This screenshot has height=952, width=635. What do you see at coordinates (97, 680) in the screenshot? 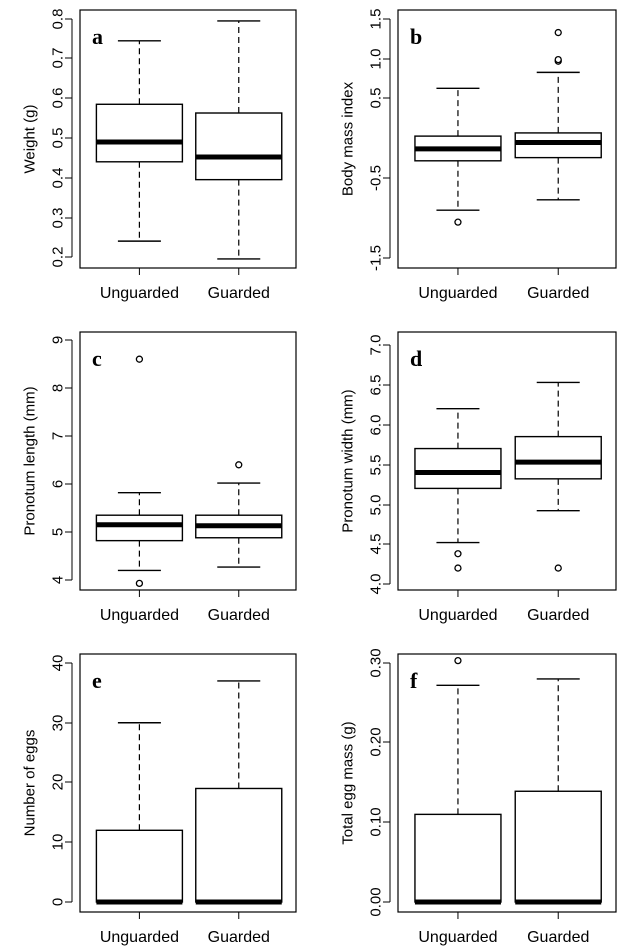
I see `panel-letter: e` at bounding box center [97, 680].